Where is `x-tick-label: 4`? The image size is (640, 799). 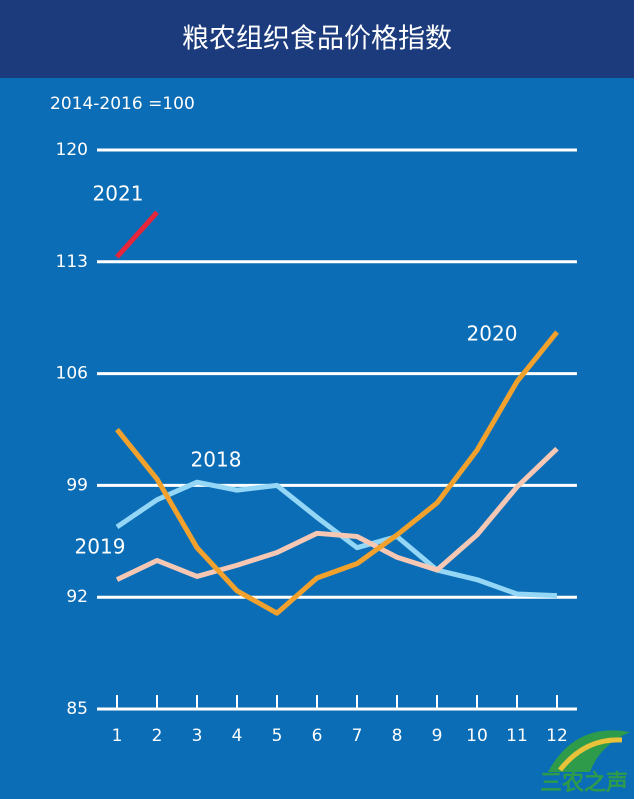
x-tick-label: 4 is located at coordinates (237, 736).